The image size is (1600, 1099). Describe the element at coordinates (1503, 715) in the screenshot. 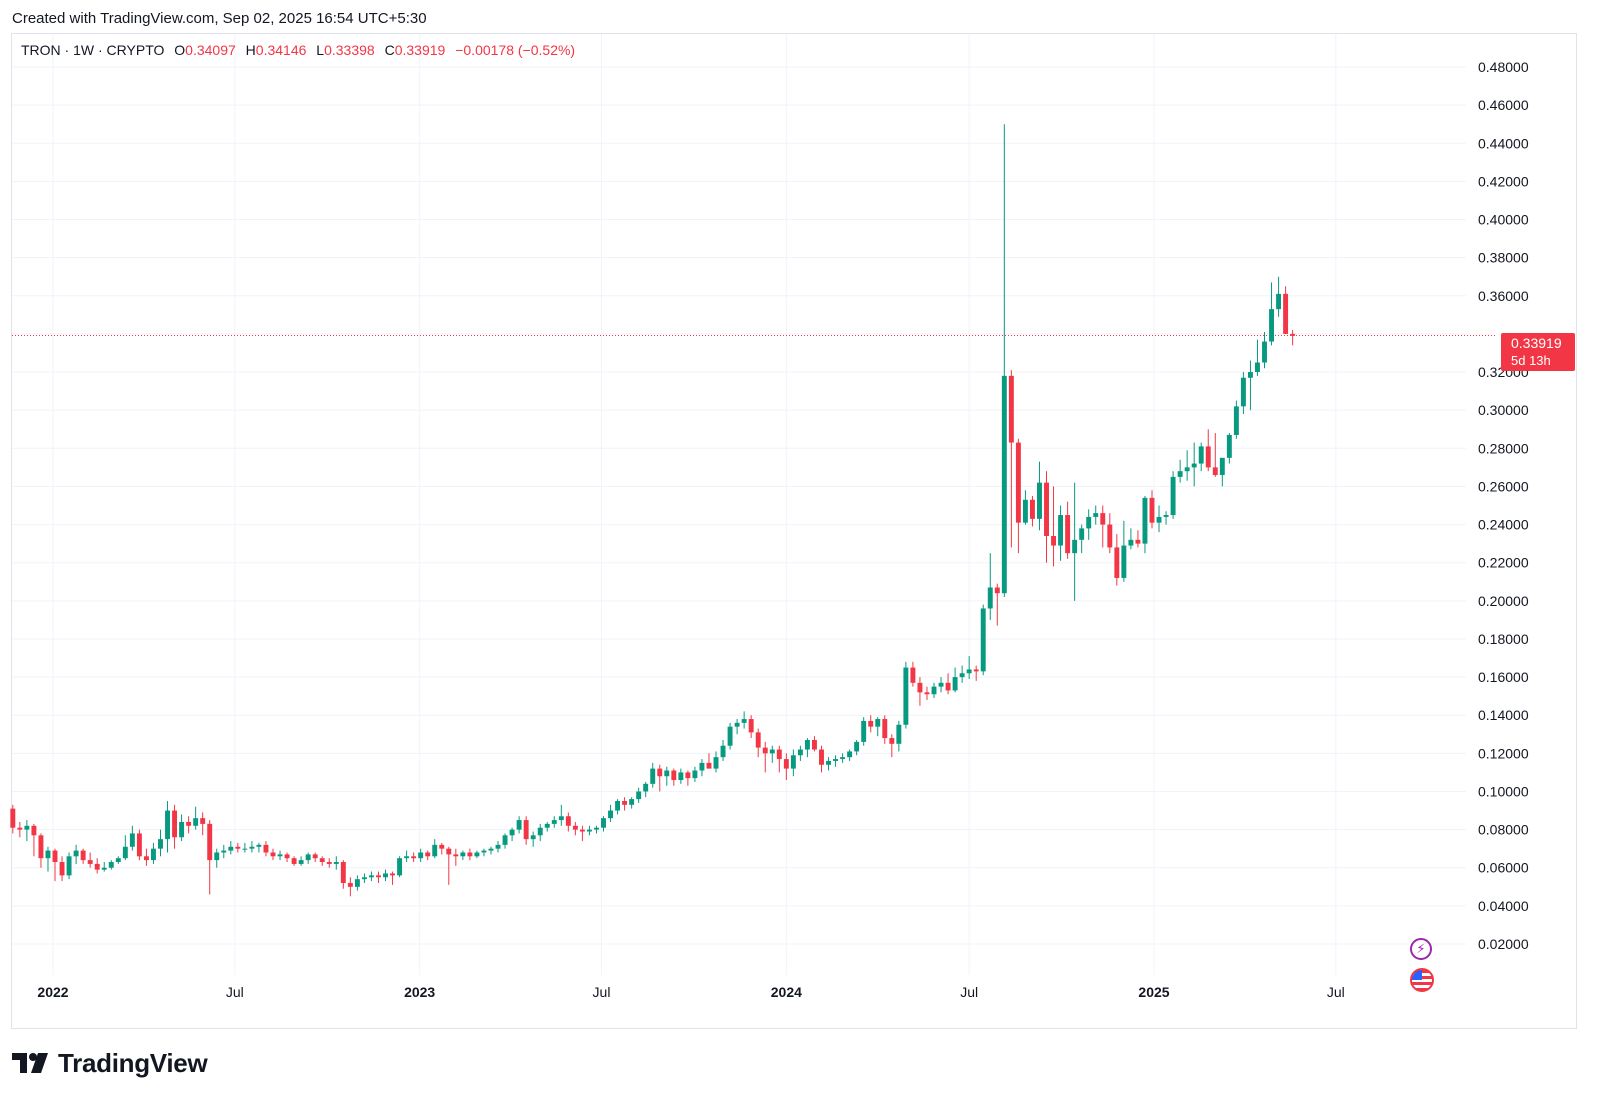

I see `y-tick-label: 0.14000` at that location.